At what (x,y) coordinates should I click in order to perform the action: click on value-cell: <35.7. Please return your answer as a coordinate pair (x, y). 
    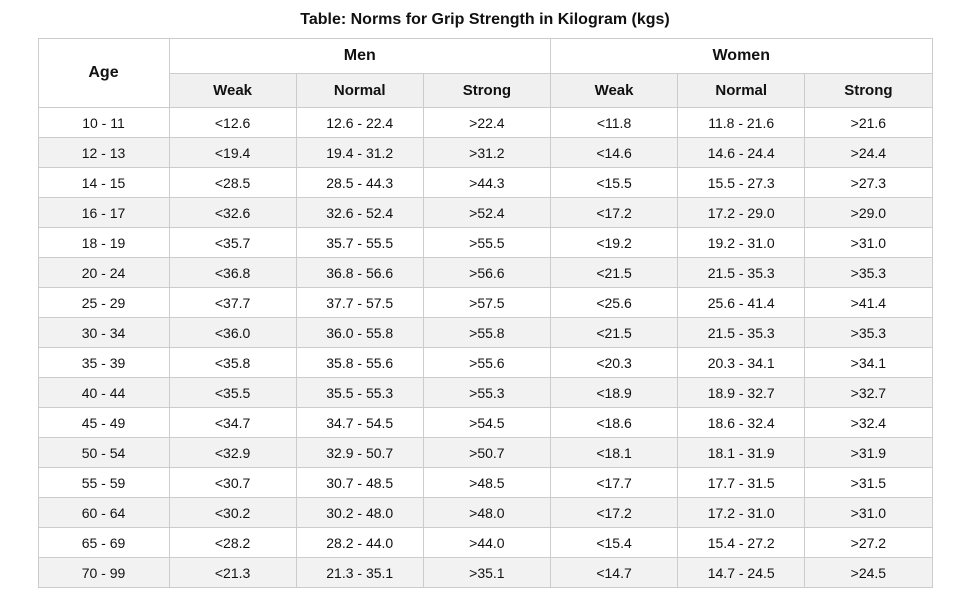
    Looking at the image, I should click on (232, 242).